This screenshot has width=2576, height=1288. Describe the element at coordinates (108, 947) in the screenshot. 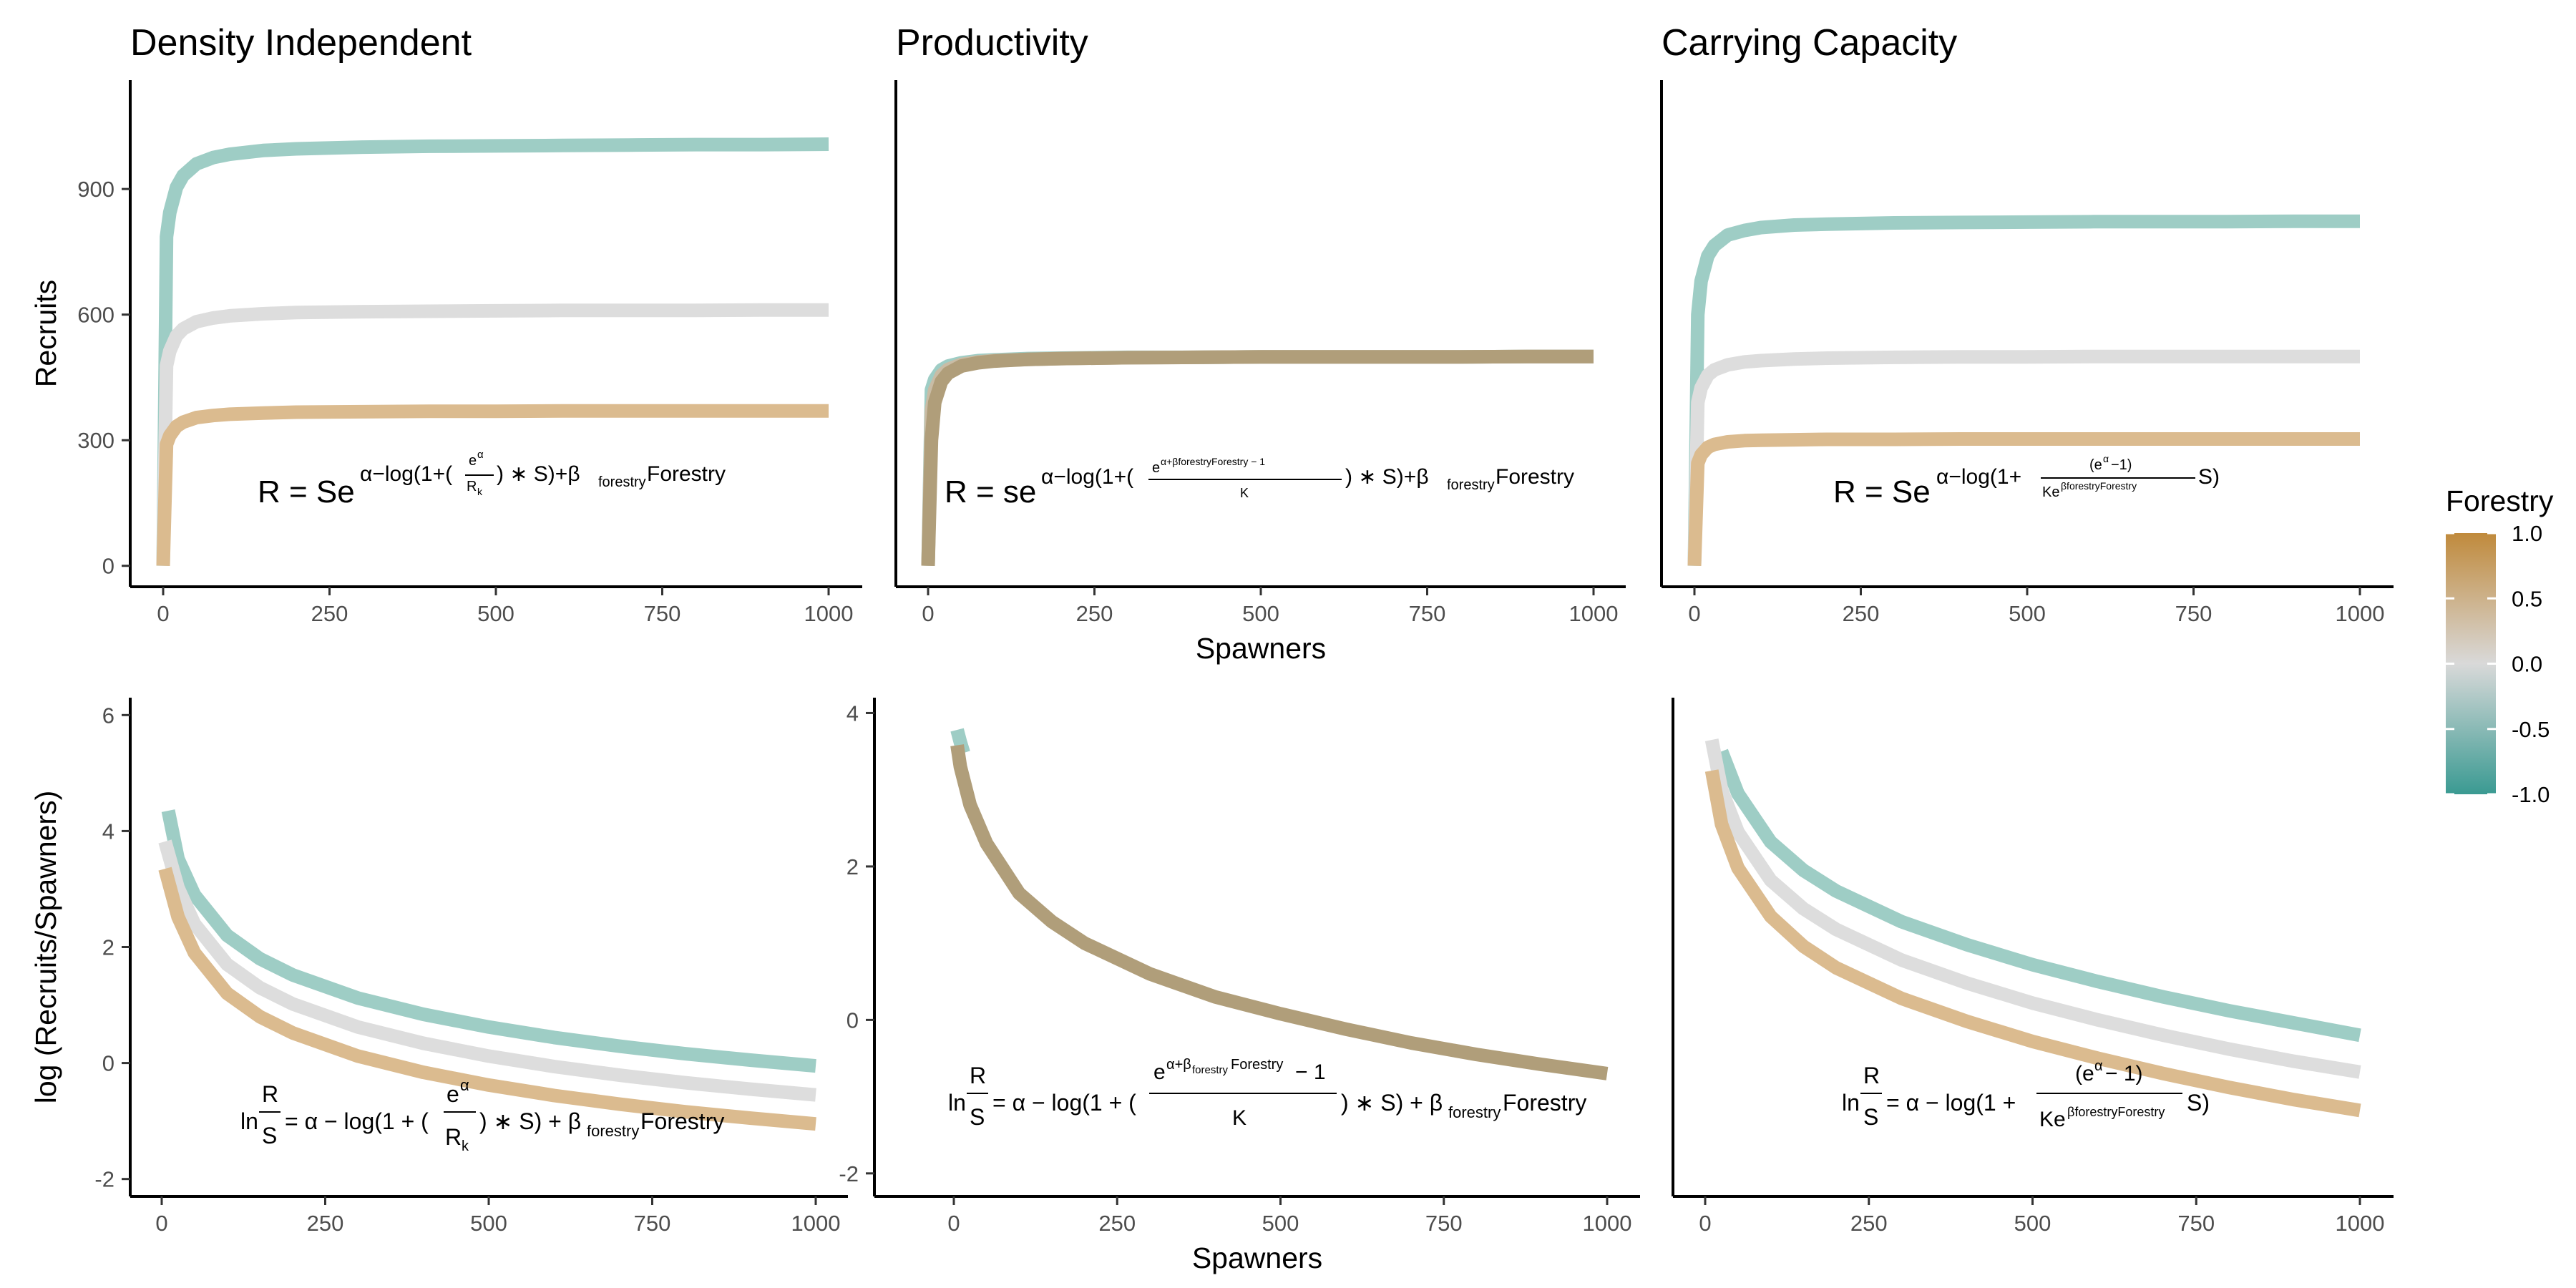

I see `y-tick-label: 2` at that location.